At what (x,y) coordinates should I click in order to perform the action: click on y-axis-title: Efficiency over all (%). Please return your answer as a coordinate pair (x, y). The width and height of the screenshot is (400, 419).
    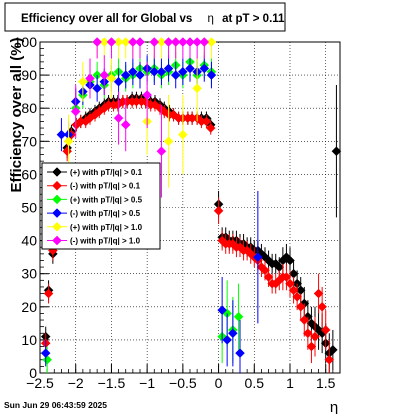
    Looking at the image, I should click on (16, 114).